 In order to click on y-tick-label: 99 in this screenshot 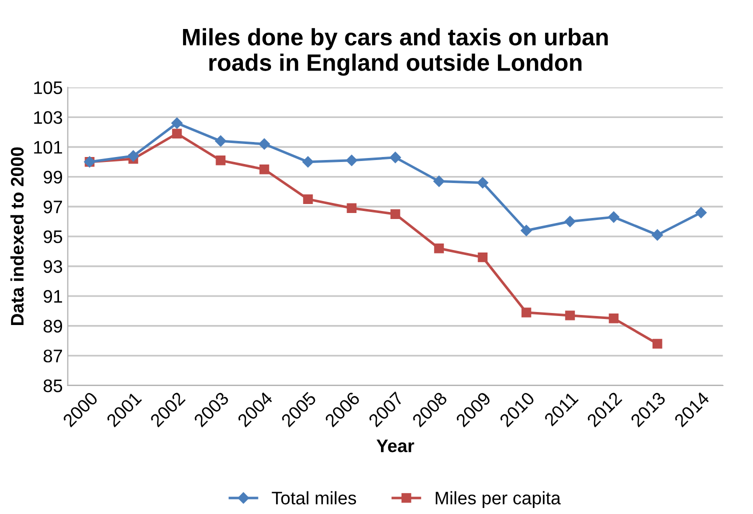, I will do `click(53, 177)`.